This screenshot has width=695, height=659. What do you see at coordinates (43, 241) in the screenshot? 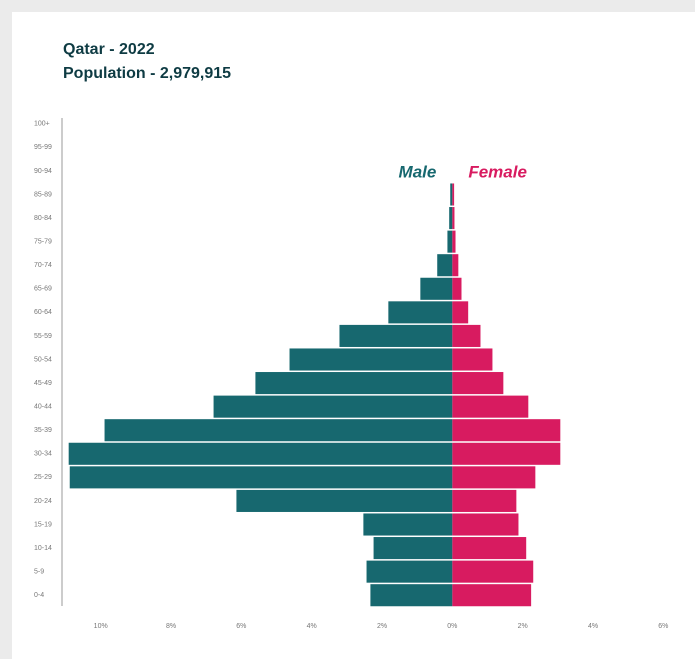
I see `y-tick-label: 75-79` at bounding box center [43, 241].